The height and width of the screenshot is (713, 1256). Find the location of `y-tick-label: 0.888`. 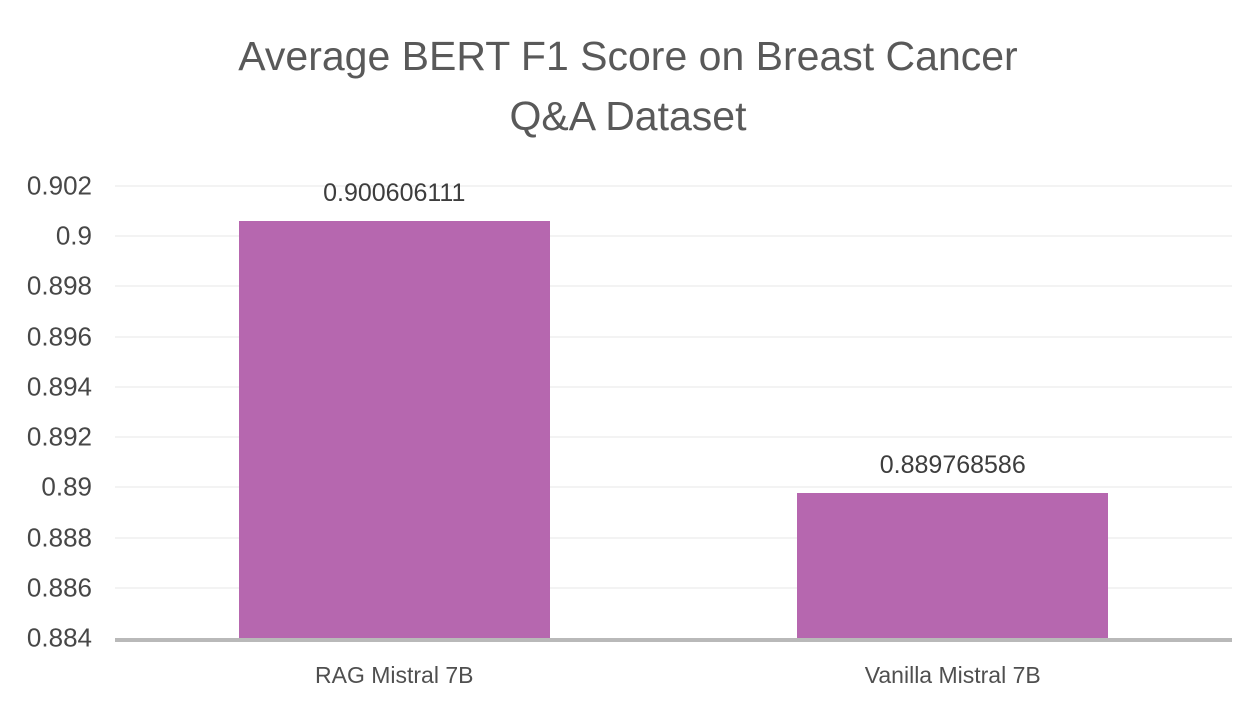

y-tick-label: 0.888 is located at coordinates (59, 537).